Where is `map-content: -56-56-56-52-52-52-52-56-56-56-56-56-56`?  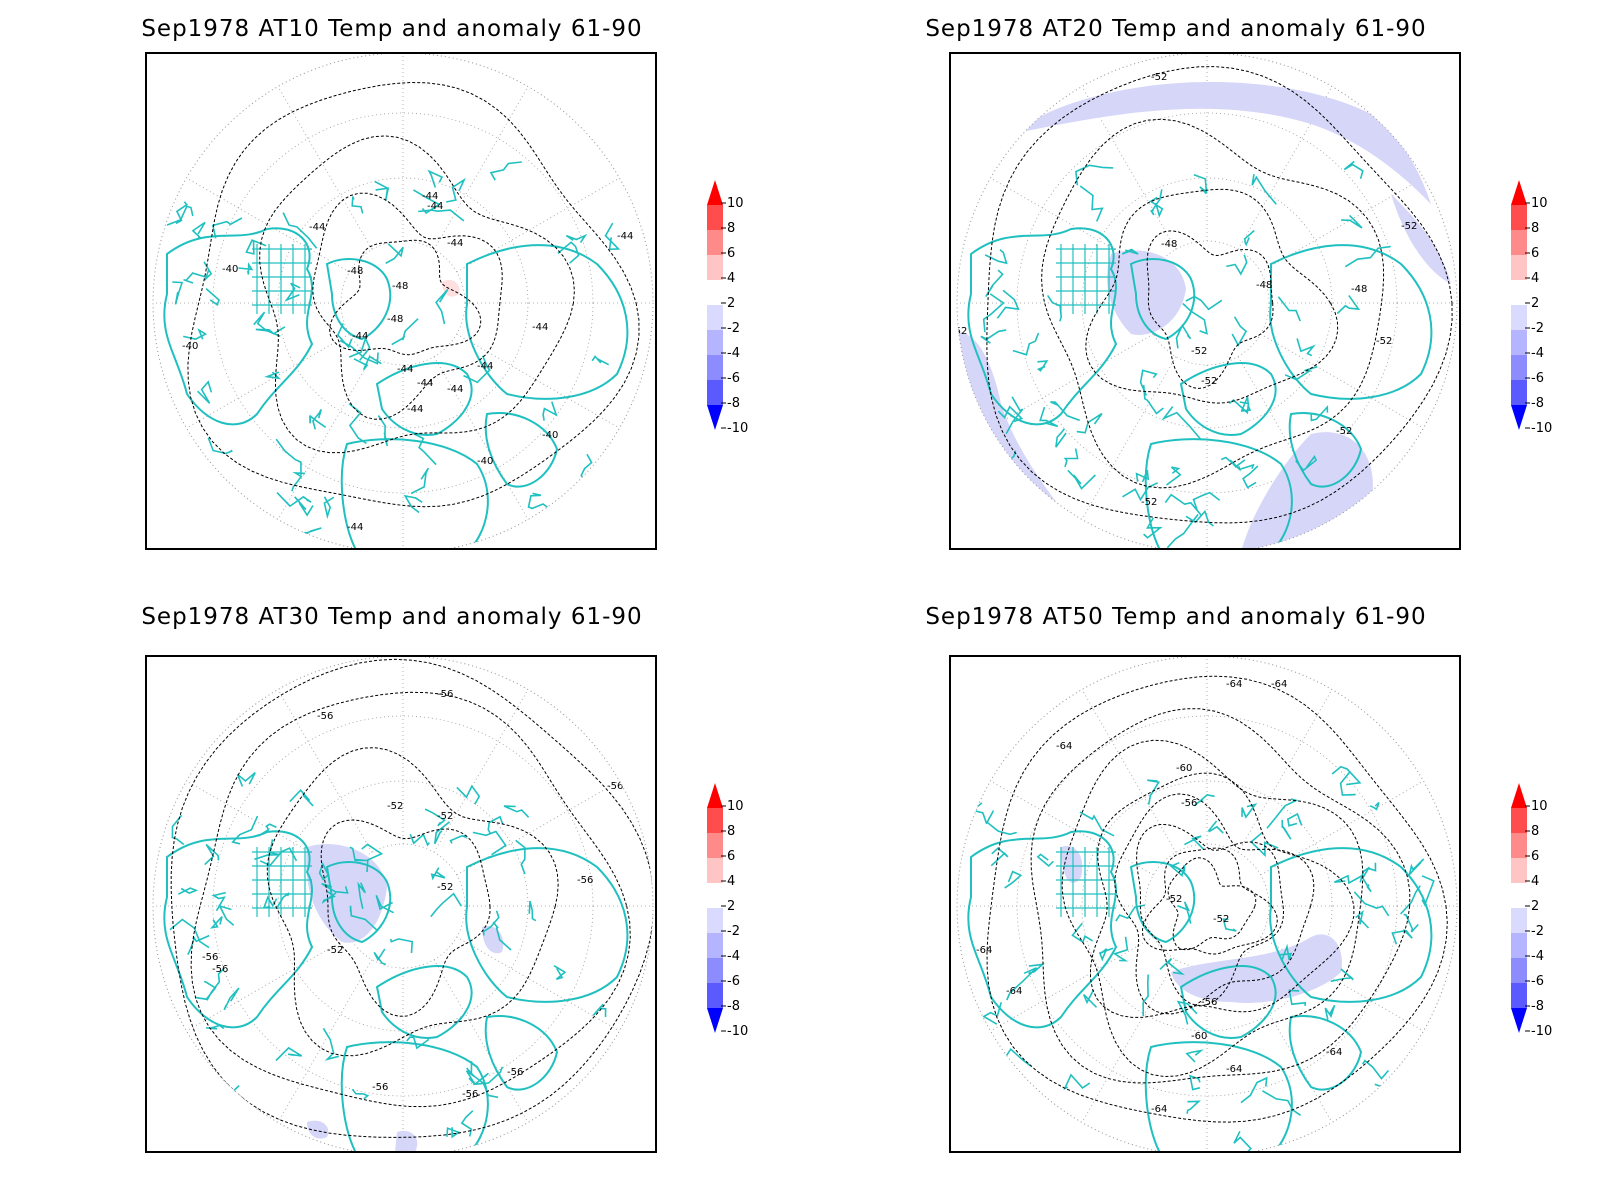
map-content: -56-56-56-52-52-52-52-56-56-56-56-56-56 is located at coordinates (403, 904).